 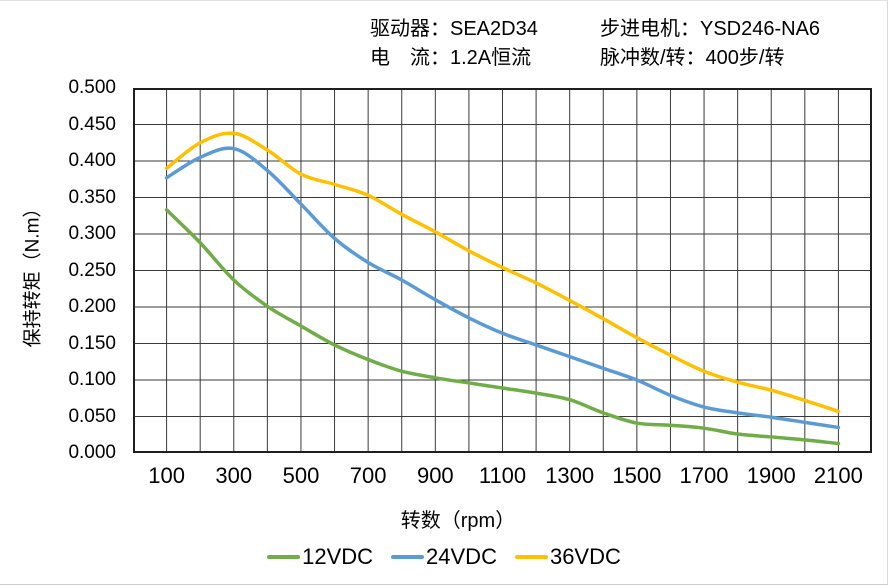 What do you see at coordinates (408, 557) in the screenshot?
I see `legend-swatch-24vdc` at bounding box center [408, 557].